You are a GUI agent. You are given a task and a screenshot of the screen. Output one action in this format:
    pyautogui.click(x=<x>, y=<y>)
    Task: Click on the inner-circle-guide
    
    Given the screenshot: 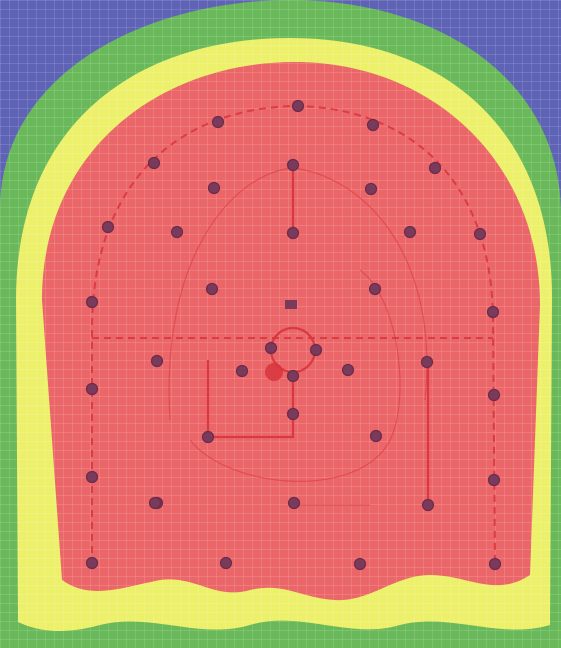 What is the action you would take?
    pyautogui.click(x=295, y=375)
    